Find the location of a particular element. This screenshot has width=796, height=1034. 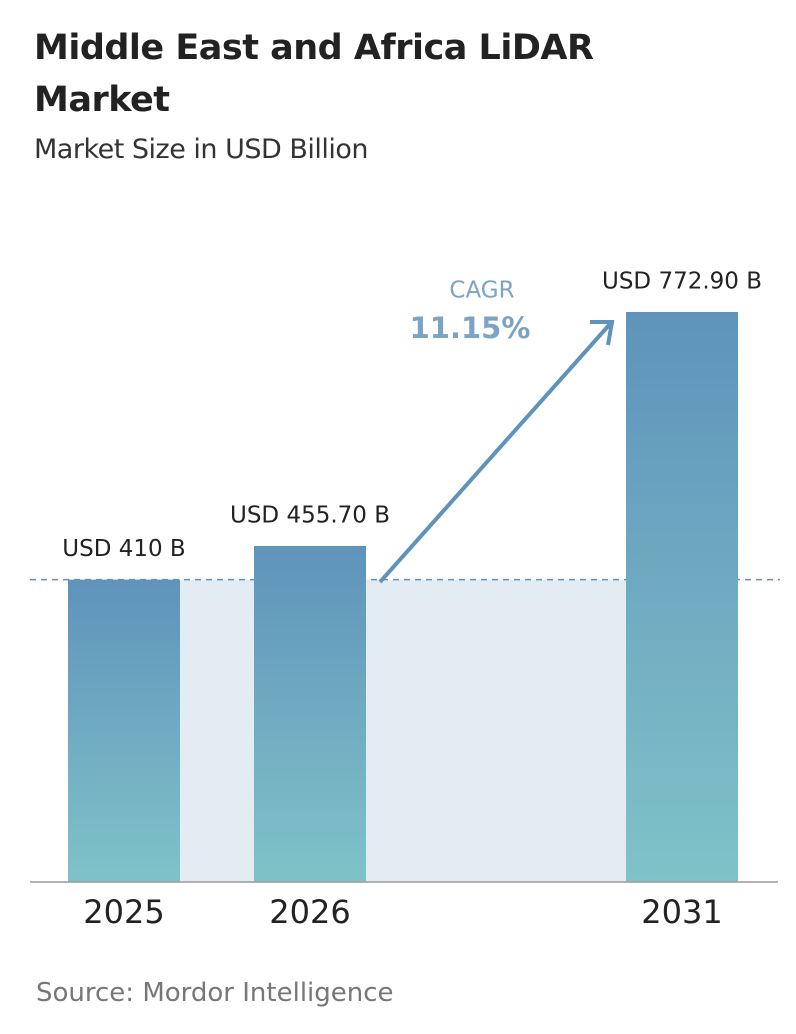

value-label: USD 455.70 B is located at coordinates (310, 515).